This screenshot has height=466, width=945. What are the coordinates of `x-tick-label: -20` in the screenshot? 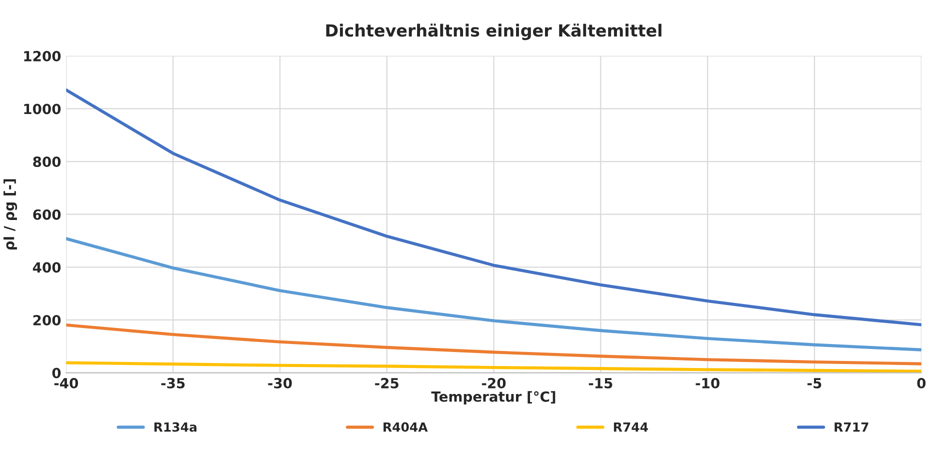 It's located at (494, 383).